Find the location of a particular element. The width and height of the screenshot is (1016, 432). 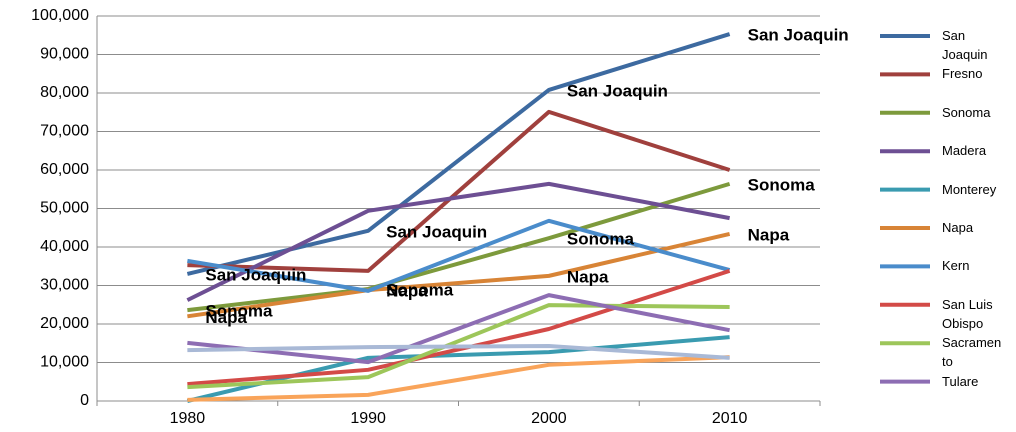

legend-label: Monterey is located at coordinates (969, 189).